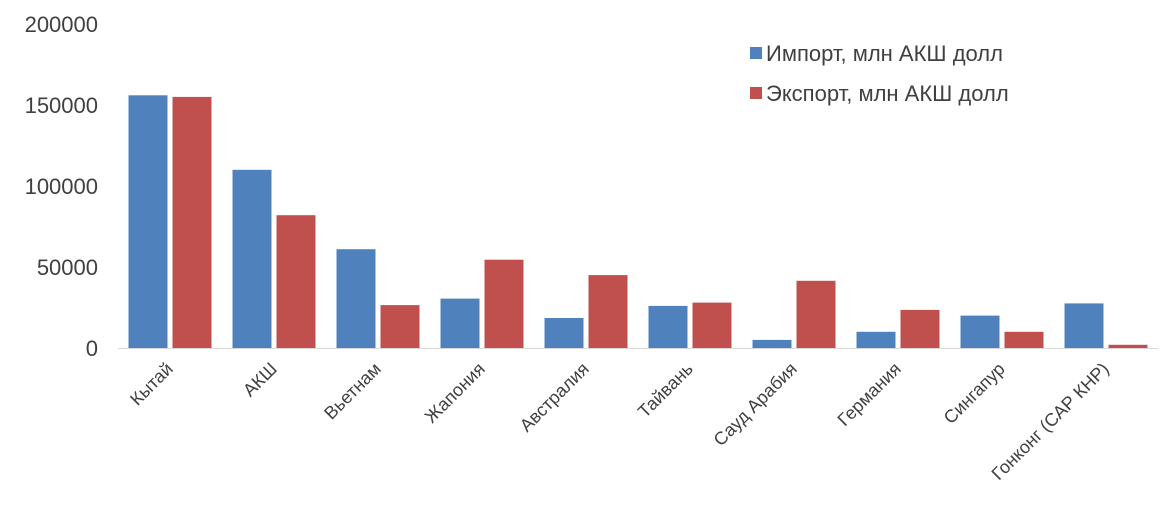 Image resolution: width=1161 pixels, height=506 pixels. I want to click on legend-label: Импорт, млн АКШ долл, so click(884, 53).